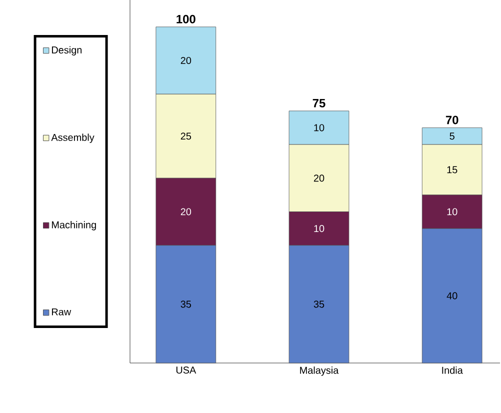 This screenshot has height=413, width=501. Describe the element at coordinates (67, 51) in the screenshot. I see `legend-label: Design` at that location.